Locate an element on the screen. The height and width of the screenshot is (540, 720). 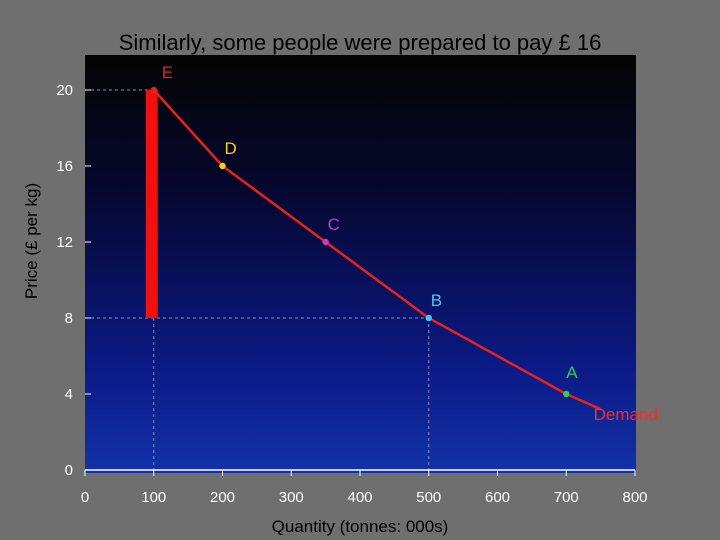
x-axis-title: Quantity (tonnes: 000s) is located at coordinates (360, 526).